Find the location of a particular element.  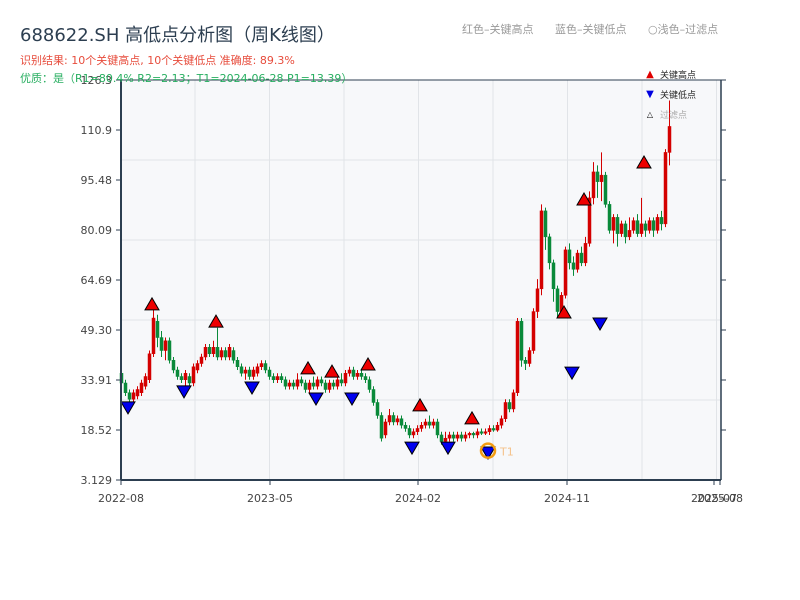

legend-key-low: ▼ 关键低点 is located at coordinates (670, 94).